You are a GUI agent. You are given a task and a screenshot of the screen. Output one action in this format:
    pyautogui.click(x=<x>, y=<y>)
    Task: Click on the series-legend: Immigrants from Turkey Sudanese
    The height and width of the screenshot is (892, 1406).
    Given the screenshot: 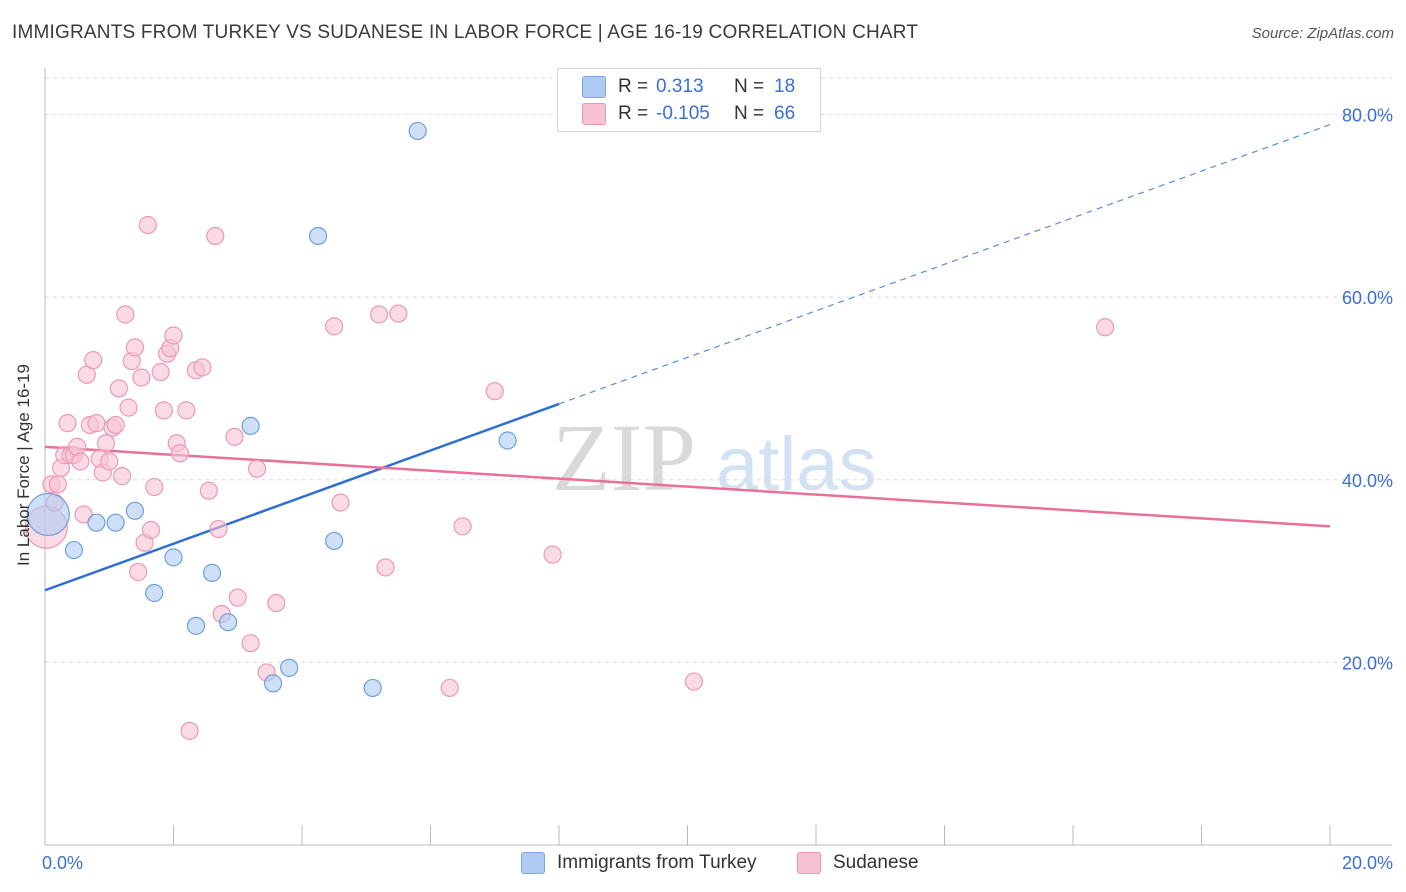 What is the action you would take?
    pyautogui.click(x=703, y=865)
    